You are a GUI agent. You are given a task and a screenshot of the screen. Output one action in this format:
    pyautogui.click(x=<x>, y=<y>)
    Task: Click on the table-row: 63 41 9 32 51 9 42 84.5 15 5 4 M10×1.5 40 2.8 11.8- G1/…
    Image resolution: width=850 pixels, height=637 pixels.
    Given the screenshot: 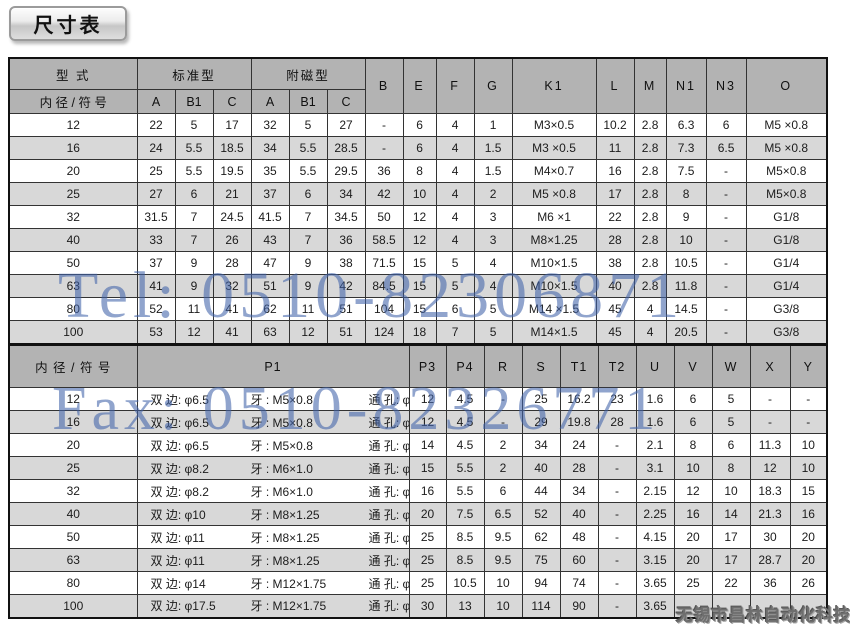 What is the action you would take?
    pyautogui.click(x=418, y=286)
    